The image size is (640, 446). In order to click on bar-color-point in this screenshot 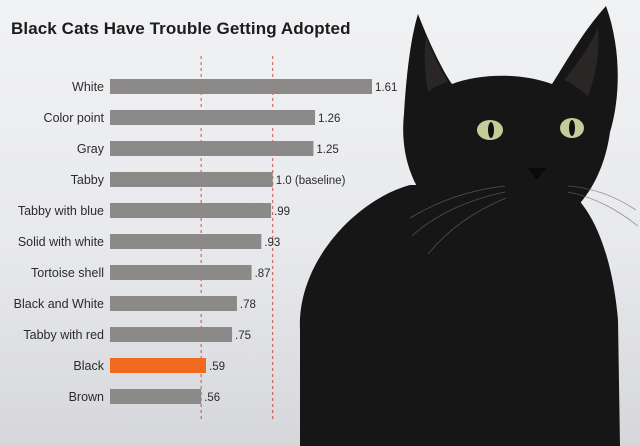, I will do `click(213, 117)`.